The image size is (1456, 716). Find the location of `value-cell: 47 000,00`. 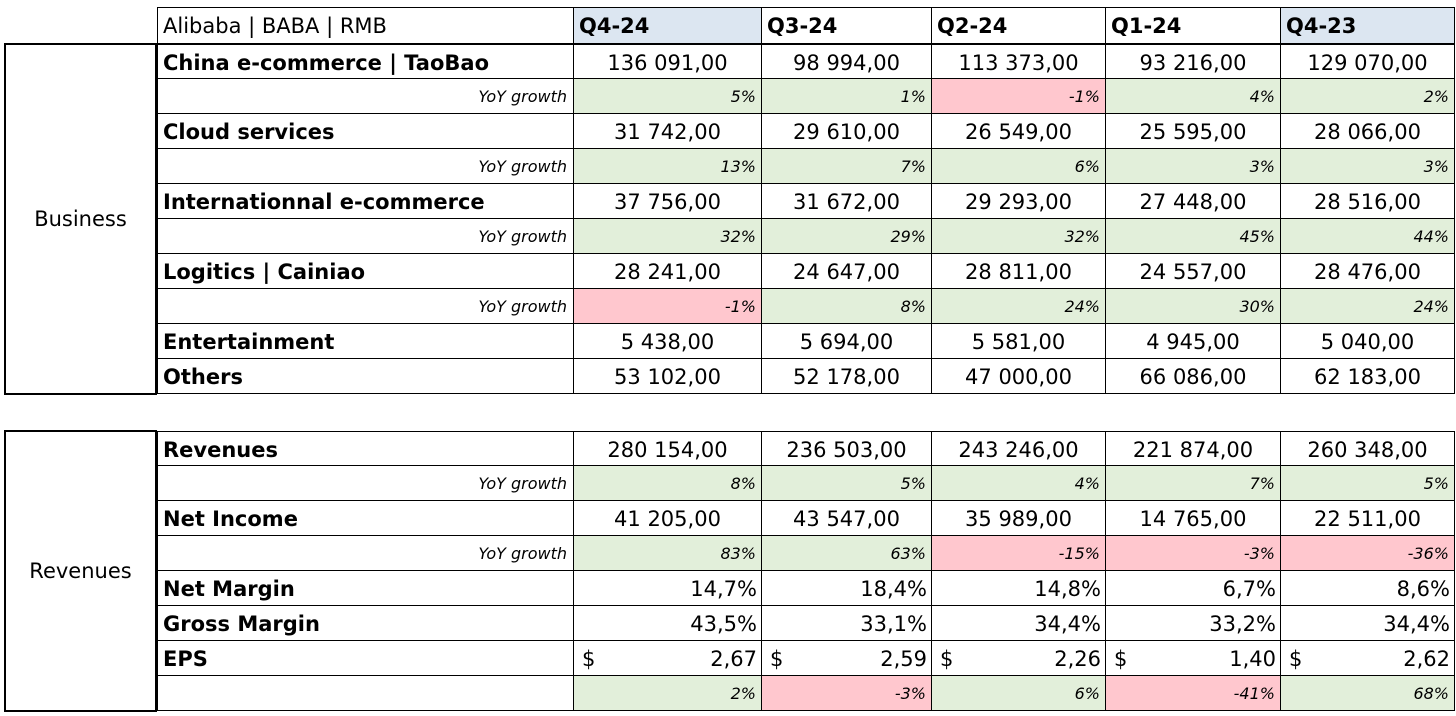

value-cell: 47 000,00 is located at coordinates (1019, 376).